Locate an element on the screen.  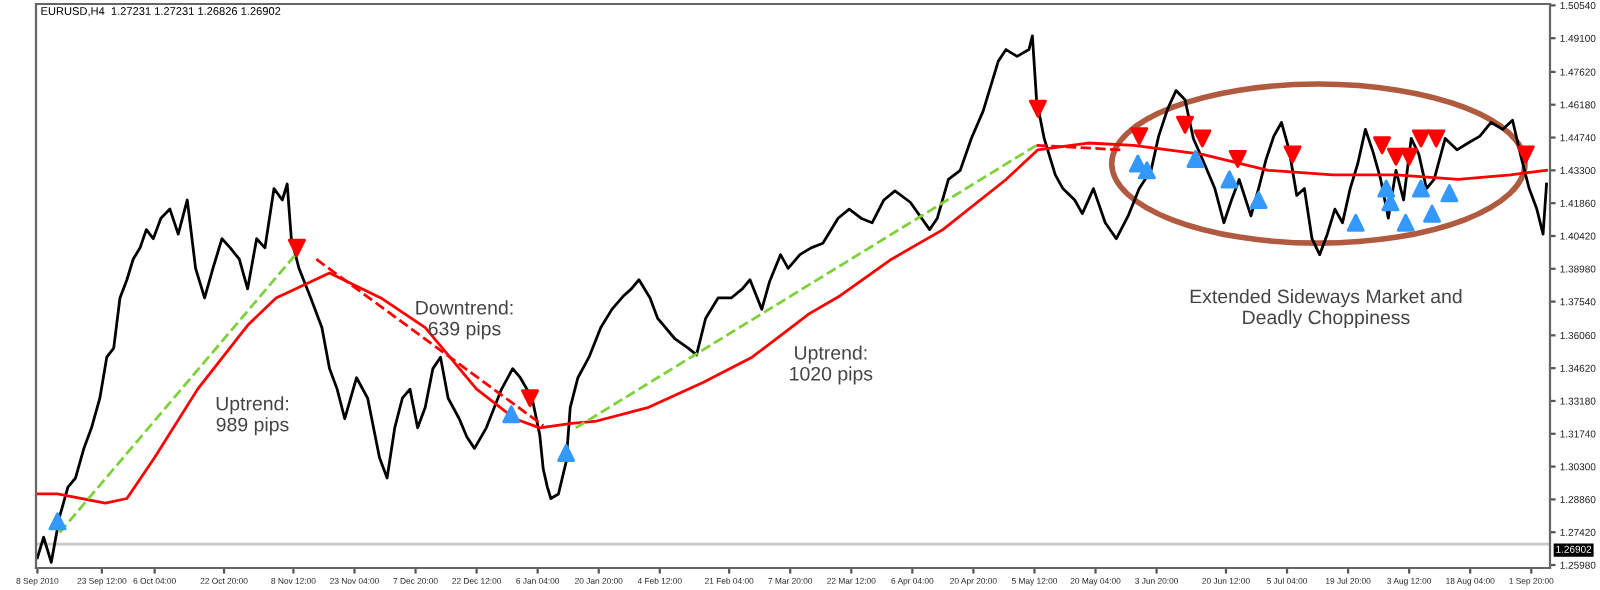
annotation: Uptrend: 1020 pips is located at coordinates (831, 365).